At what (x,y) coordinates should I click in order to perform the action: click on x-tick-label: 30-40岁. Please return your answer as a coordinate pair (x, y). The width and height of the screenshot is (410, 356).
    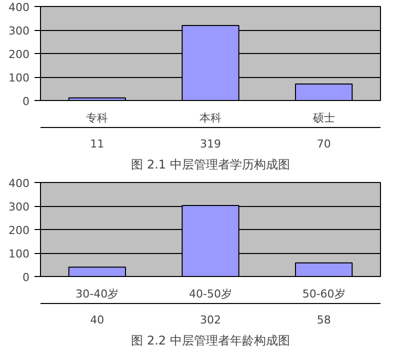
    Looking at the image, I should click on (97, 294).